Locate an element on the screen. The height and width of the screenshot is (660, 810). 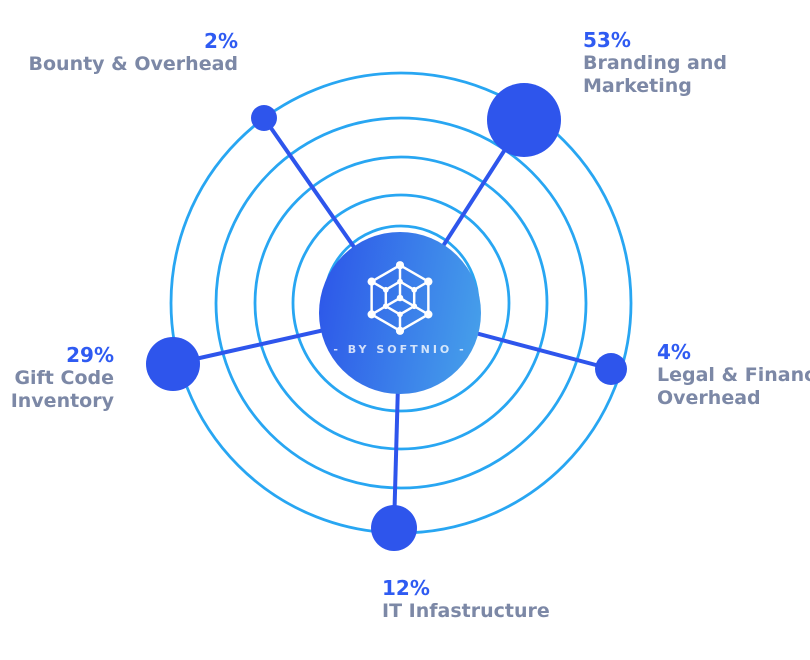
segment-label-line: Gift Code is located at coordinates (64, 378).